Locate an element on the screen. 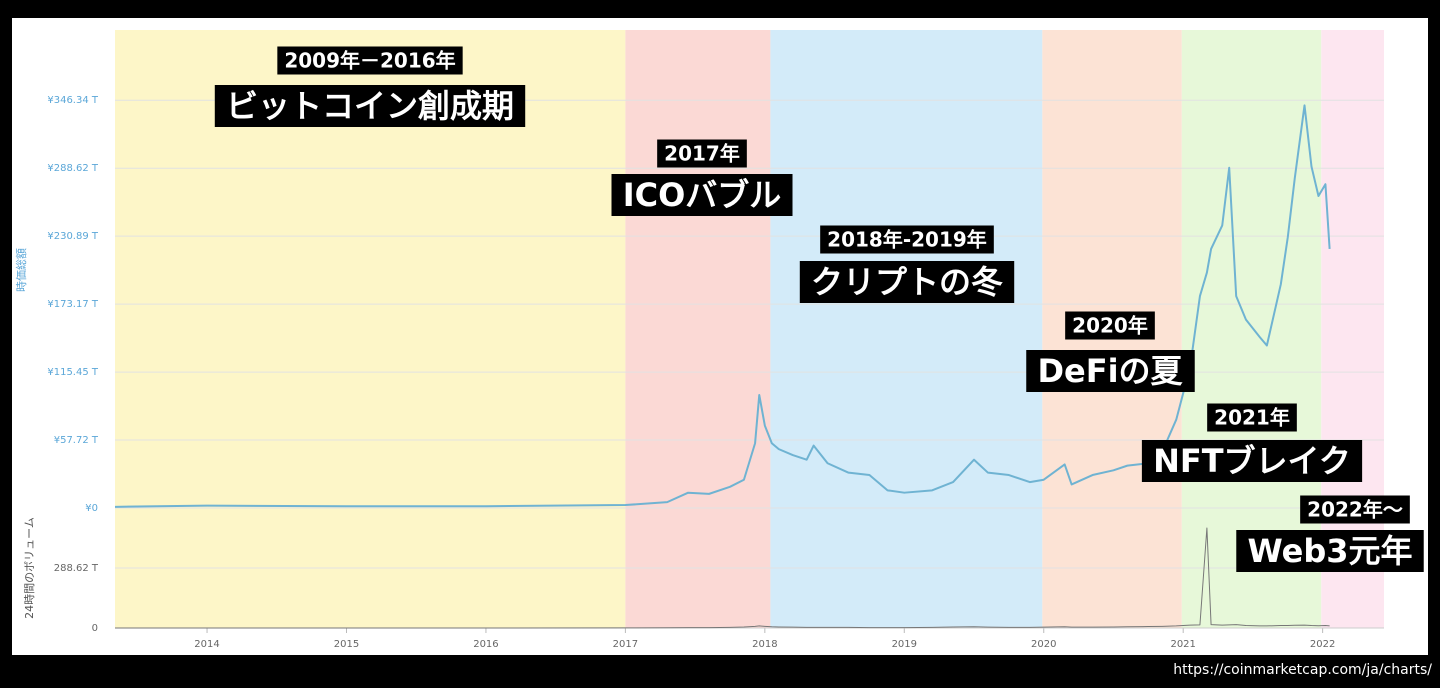  y-axis-title: 時価総額 is located at coordinates (21, 270).